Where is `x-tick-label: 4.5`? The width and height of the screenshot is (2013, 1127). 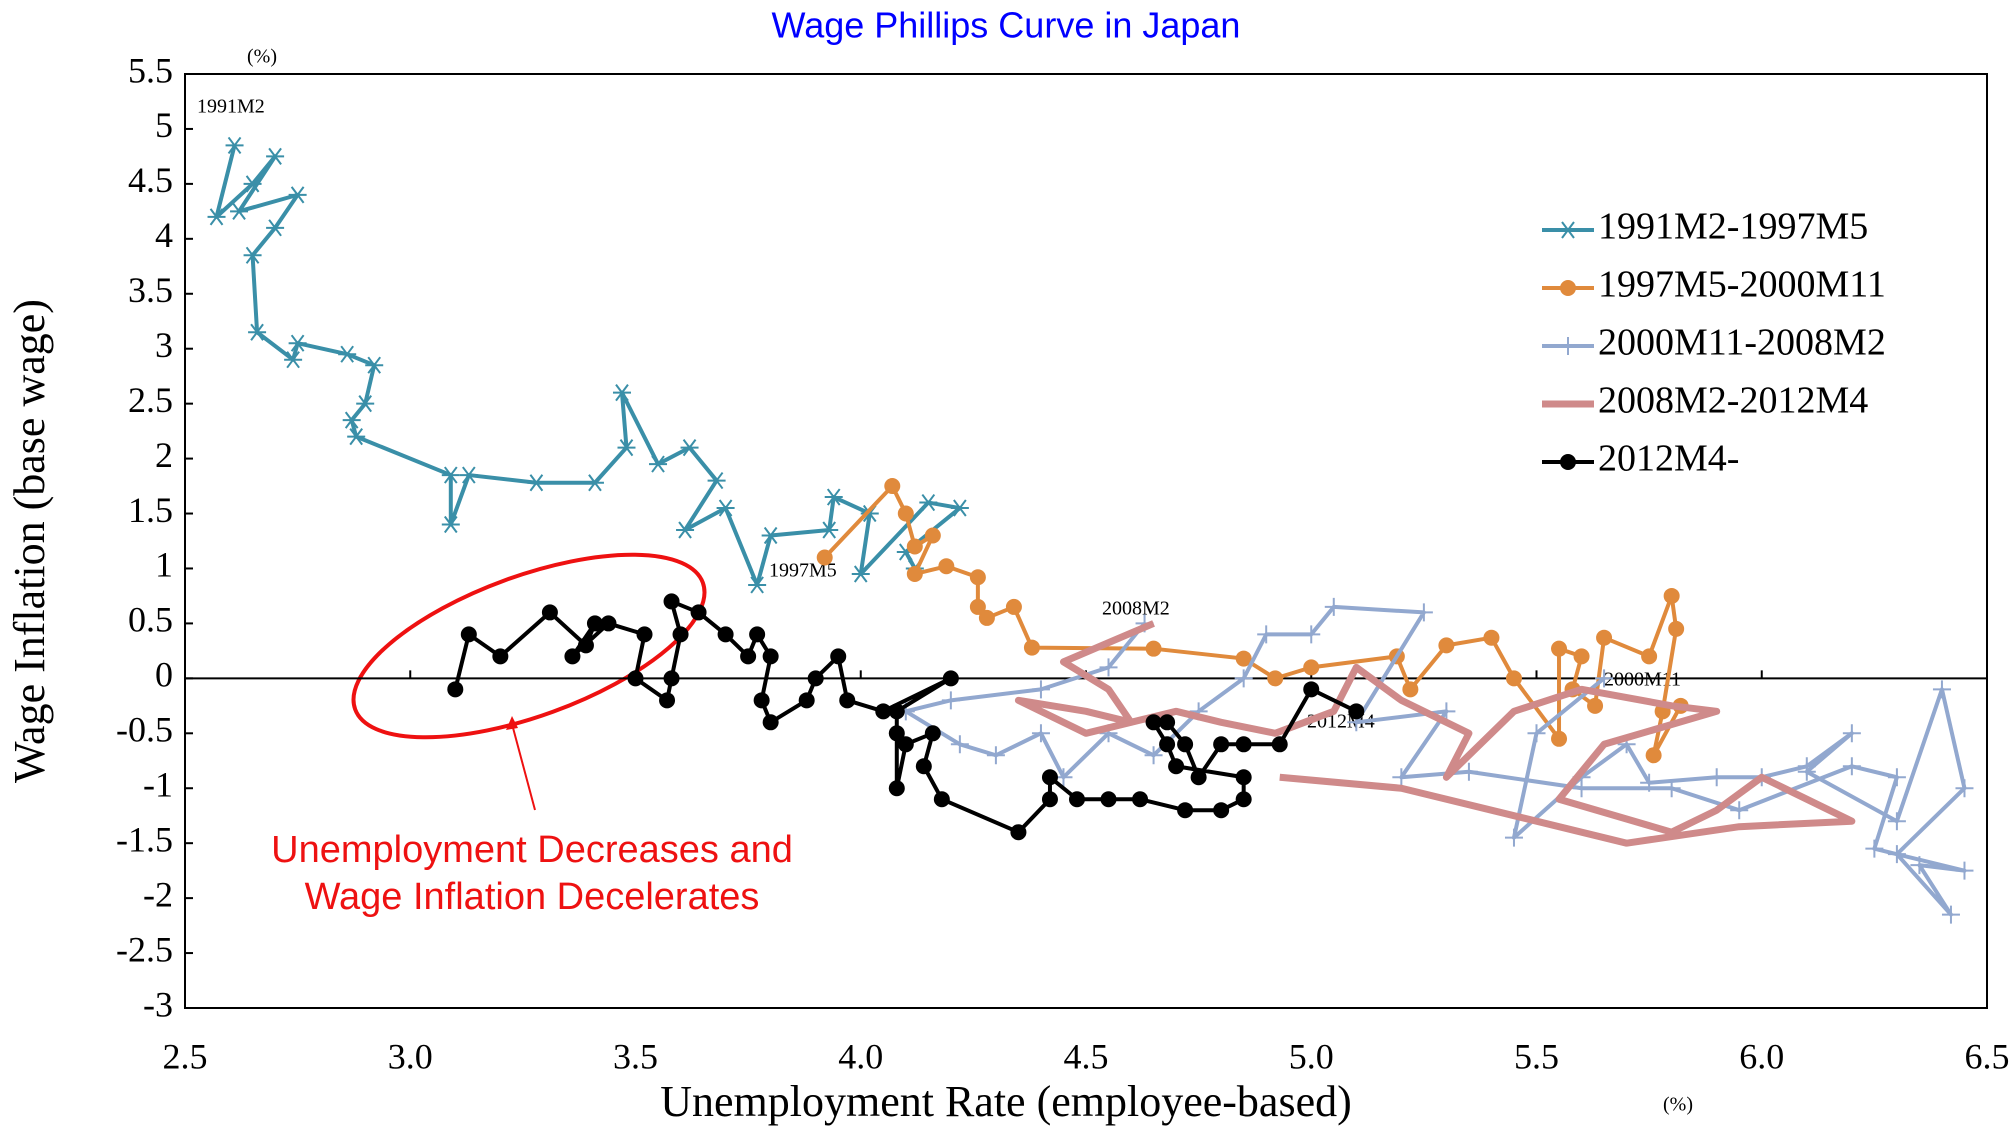
x-tick-label: 4.5 is located at coordinates (1086, 1056).